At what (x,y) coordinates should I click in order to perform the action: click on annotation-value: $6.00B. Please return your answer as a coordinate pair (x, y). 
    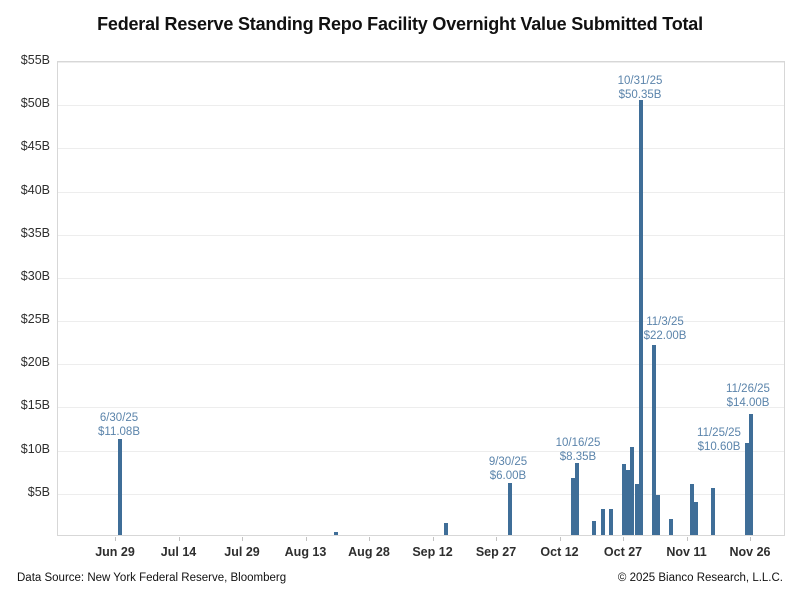
    Looking at the image, I should click on (508, 476).